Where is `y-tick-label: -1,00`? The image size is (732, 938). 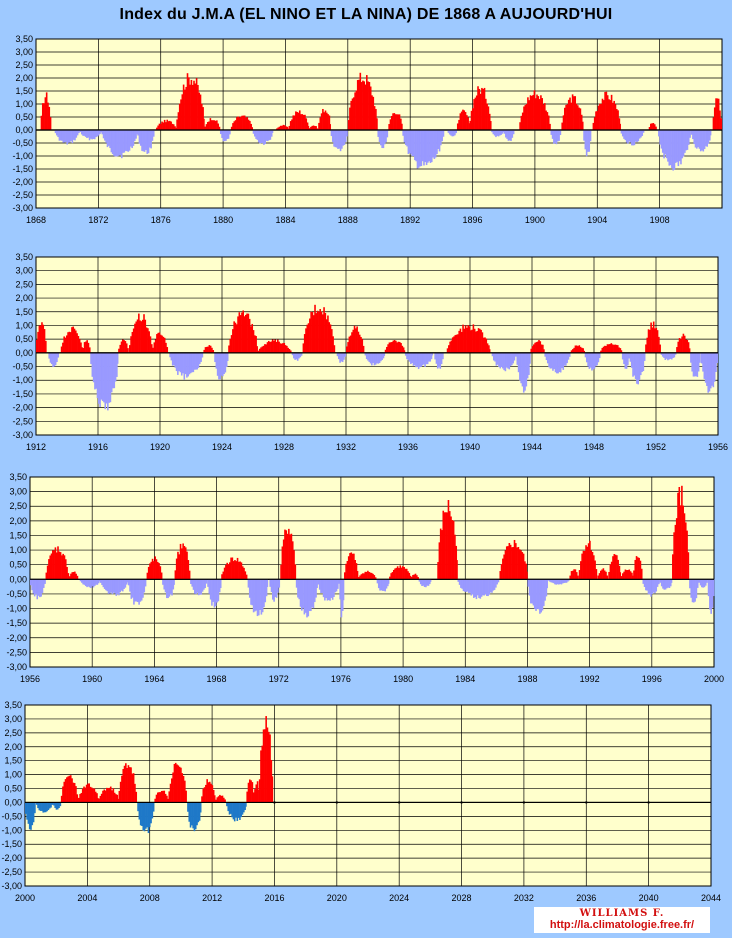
y-tick-label: -1,00 is located at coordinates (22, 380).